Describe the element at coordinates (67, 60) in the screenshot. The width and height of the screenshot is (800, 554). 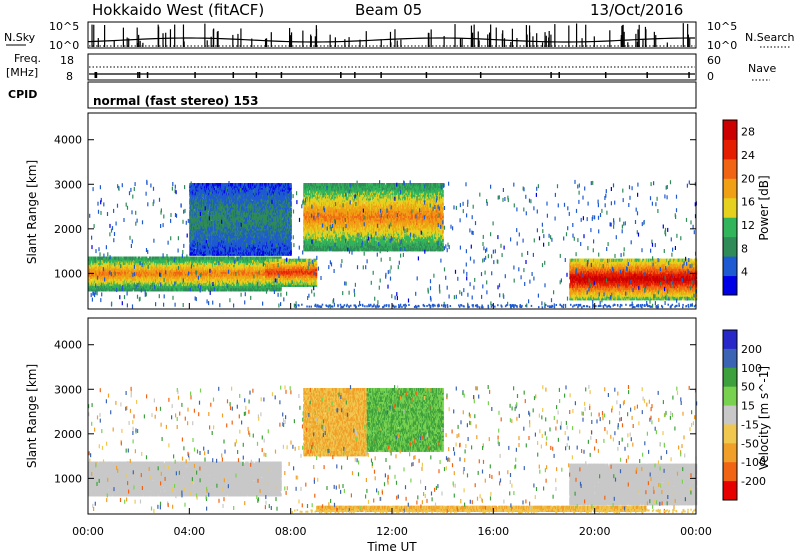
I see `freq-tick-top: 18` at that location.